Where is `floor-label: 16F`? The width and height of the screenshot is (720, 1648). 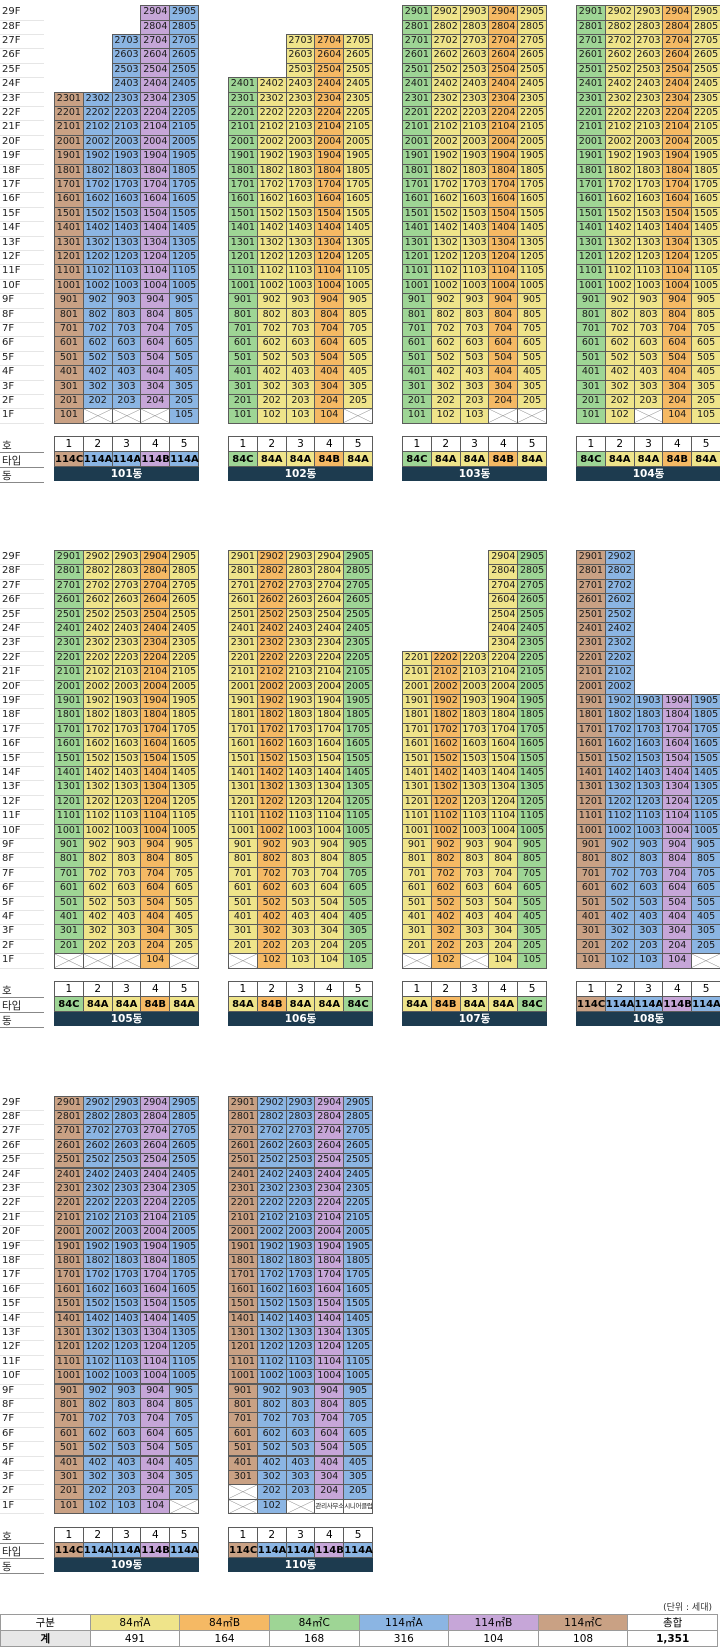
floor-label: 16F is located at coordinates (11, 744).